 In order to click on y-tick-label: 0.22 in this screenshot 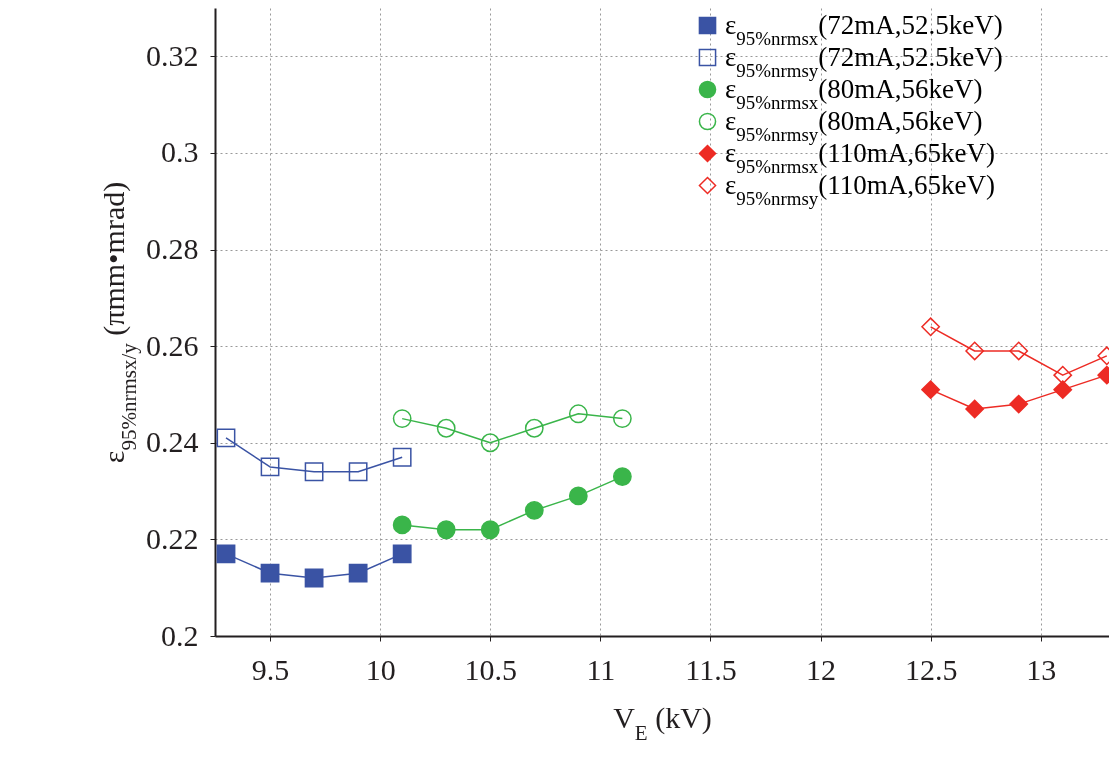, I will do `click(172, 538)`.